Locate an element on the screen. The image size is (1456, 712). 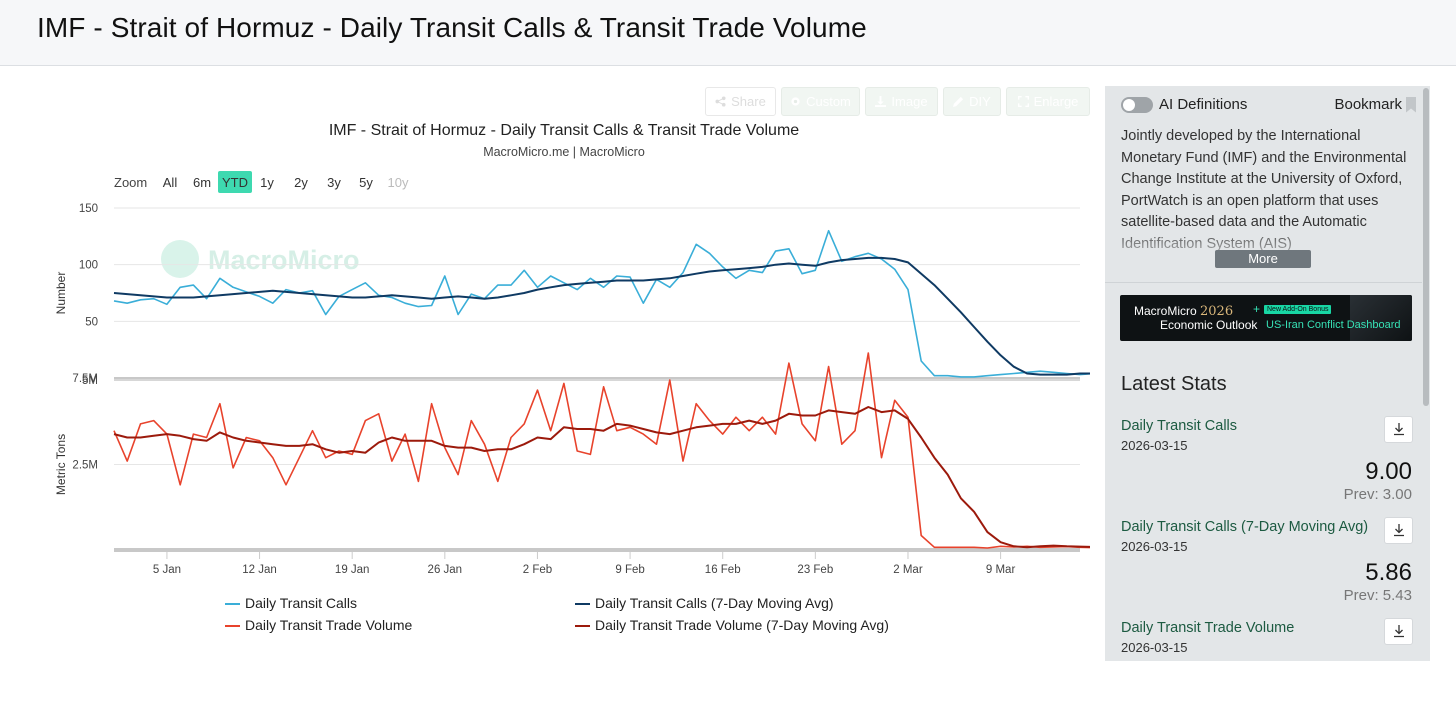
chart-toolbar: Share Custom Image DIY Enlarge is located at coordinates (897, 101).